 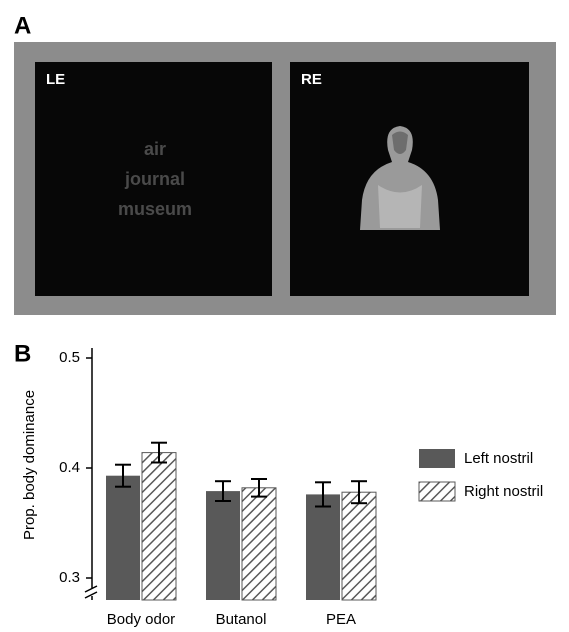 I want to click on eye-label: LE, so click(x=55, y=79).